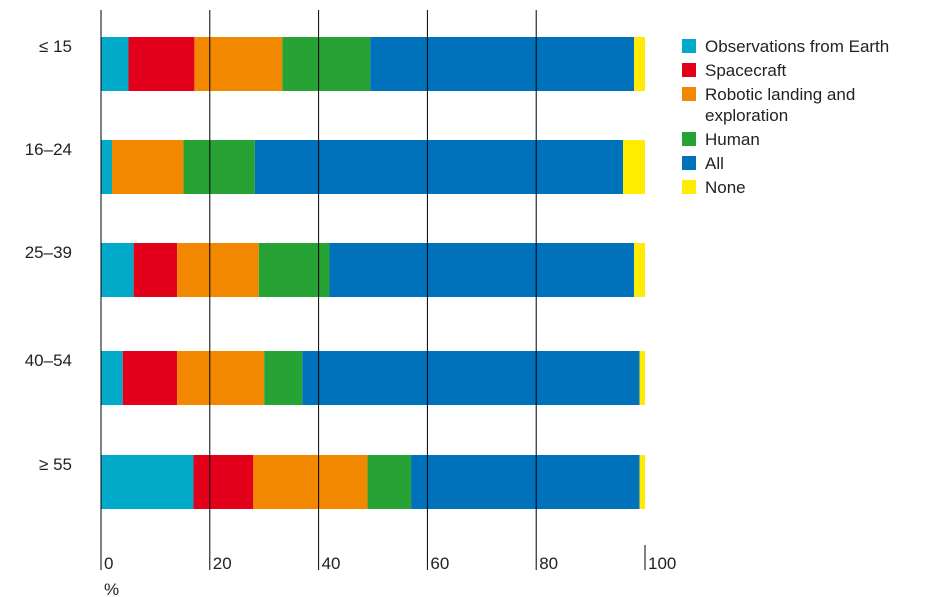 The width and height of the screenshot is (943, 597). What do you see at coordinates (732, 139) in the screenshot?
I see `legend-label-3: Human` at bounding box center [732, 139].